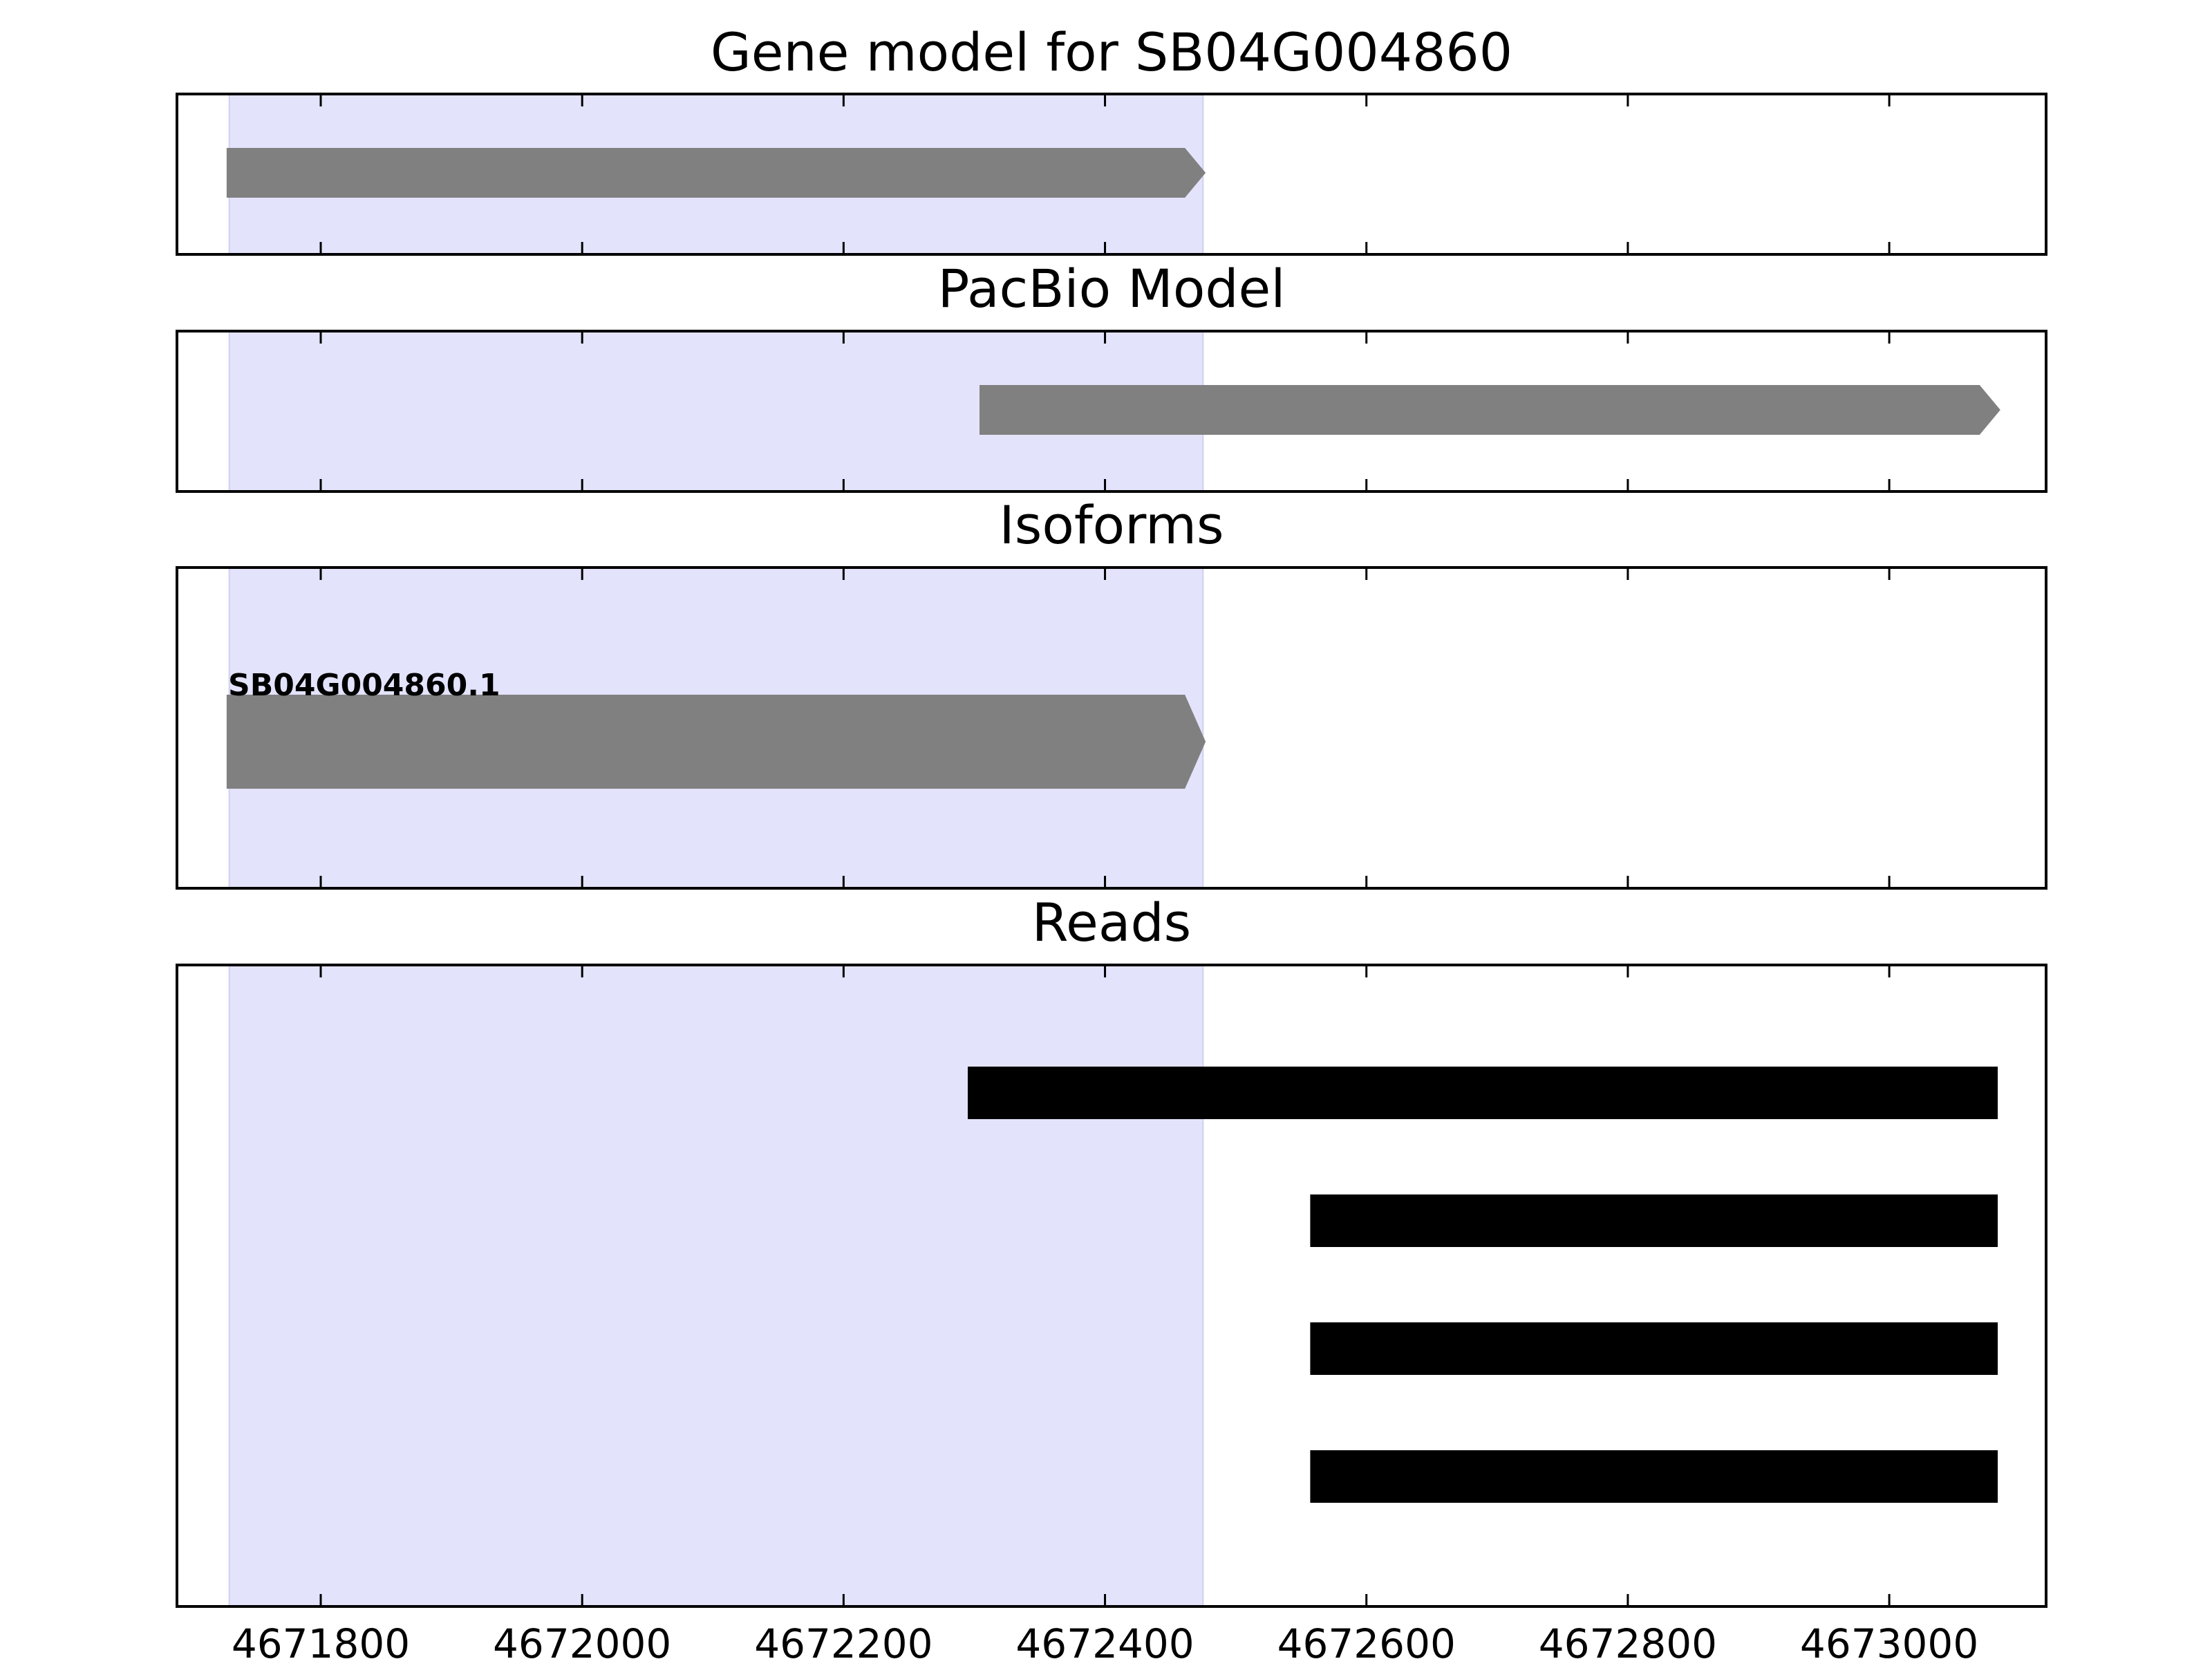  What do you see at coordinates (716, 411) in the screenshot?
I see `highlight-region` at bounding box center [716, 411].